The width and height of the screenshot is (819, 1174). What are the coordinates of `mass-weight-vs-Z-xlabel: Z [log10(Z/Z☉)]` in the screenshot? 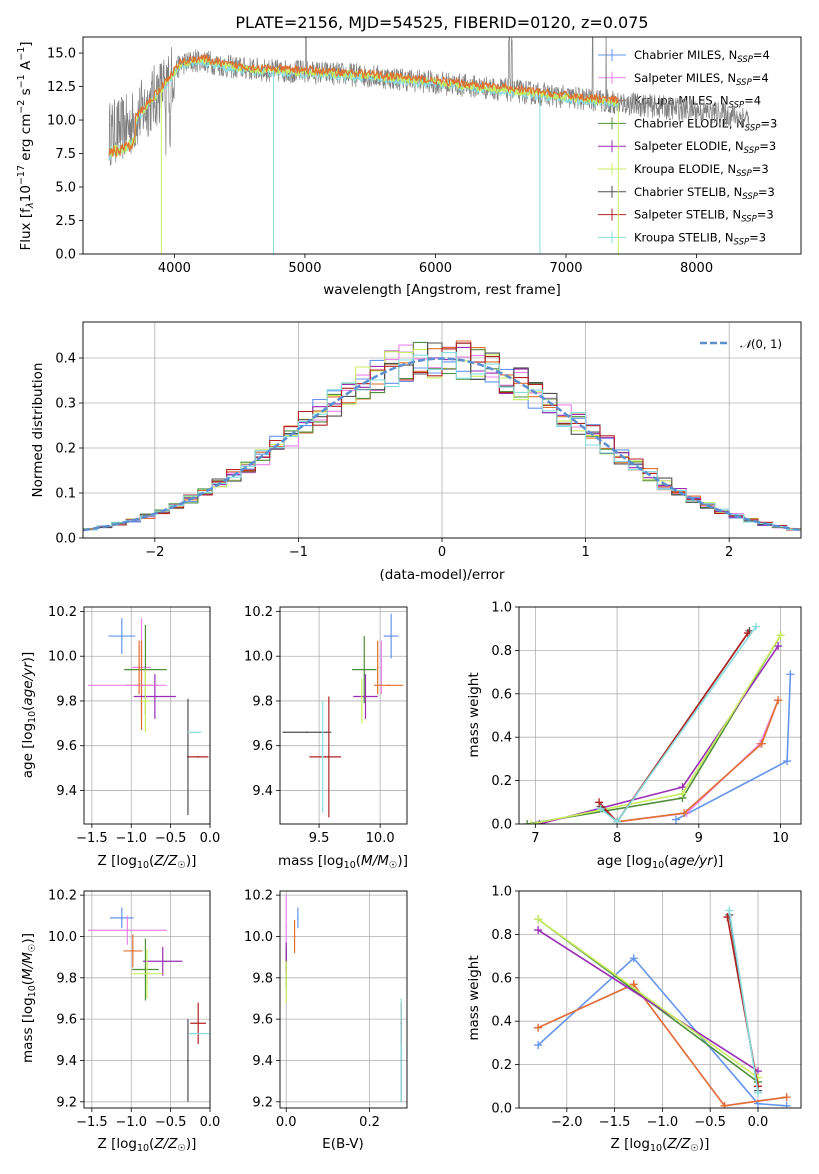 It's located at (660, 1145).